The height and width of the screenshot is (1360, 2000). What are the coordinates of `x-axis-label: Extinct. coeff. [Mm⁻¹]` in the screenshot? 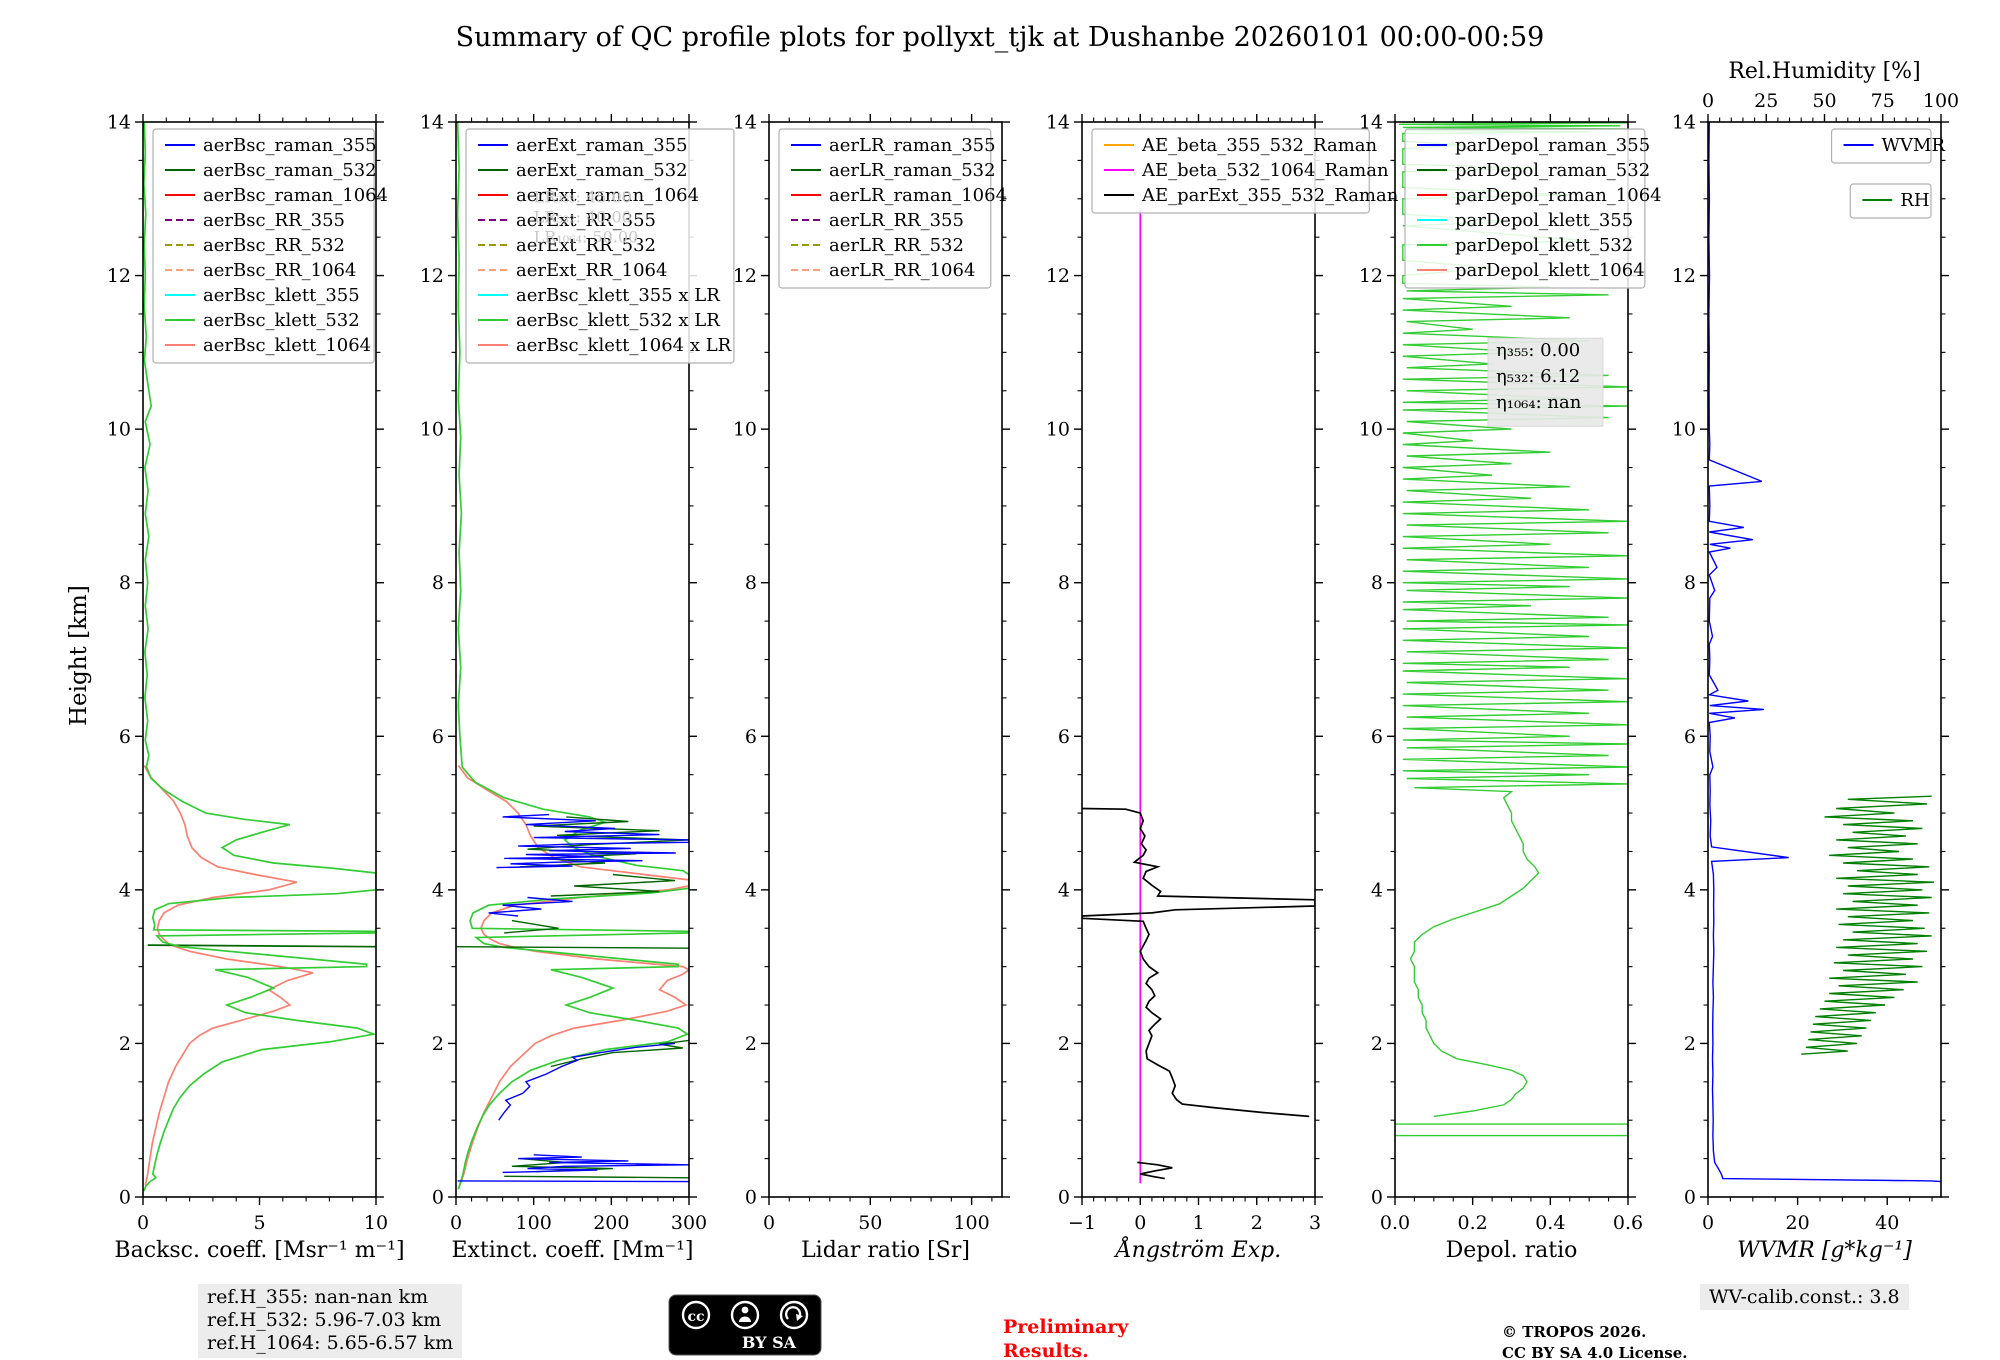 It's located at (572, 1250).